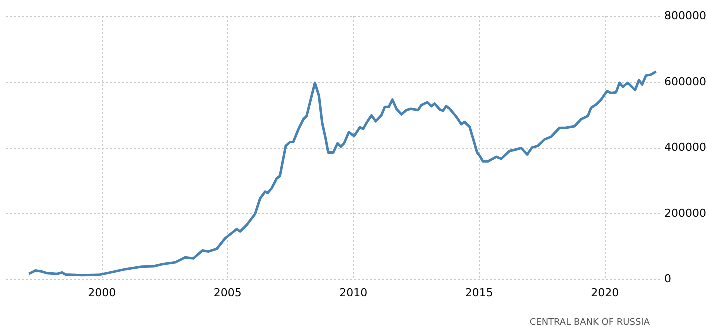 Image resolution: width=707 pixels, height=327 pixels. What do you see at coordinates (590, 322) in the screenshot?
I see `text: CENTRAL BANK OF RUSSIA` at bounding box center [590, 322].